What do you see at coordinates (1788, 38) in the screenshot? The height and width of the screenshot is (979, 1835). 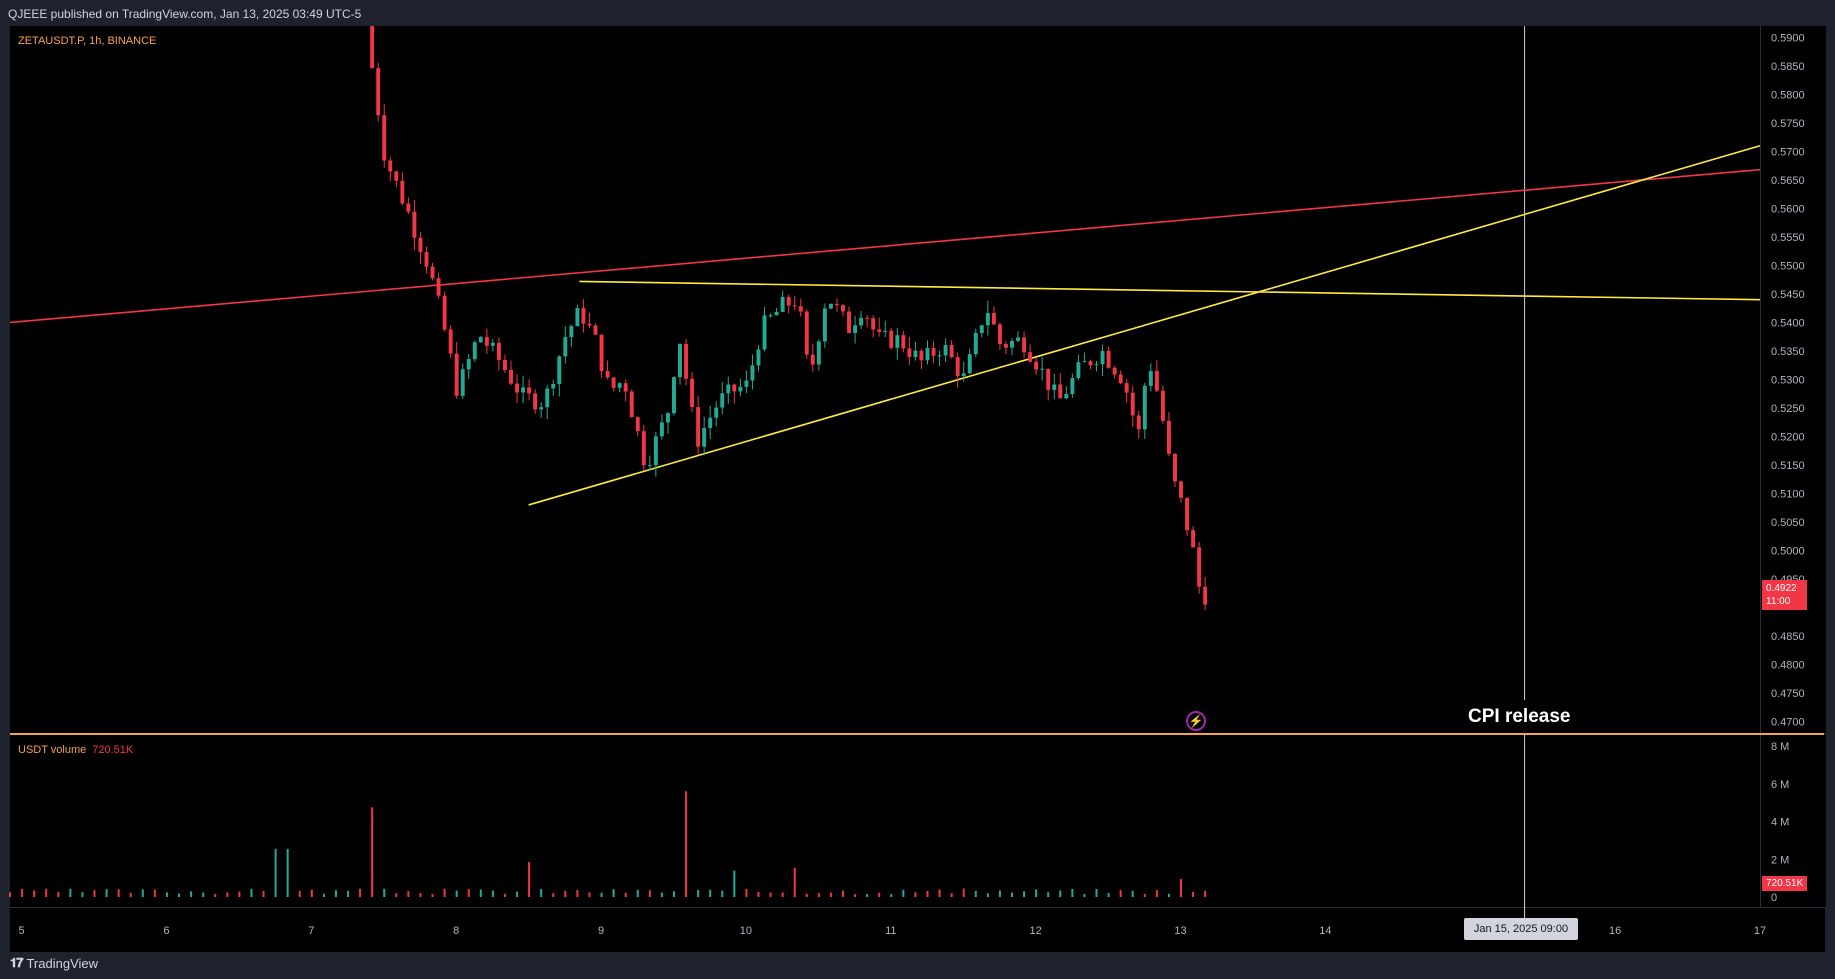 I see `price-tick-label: 0.5900` at bounding box center [1788, 38].